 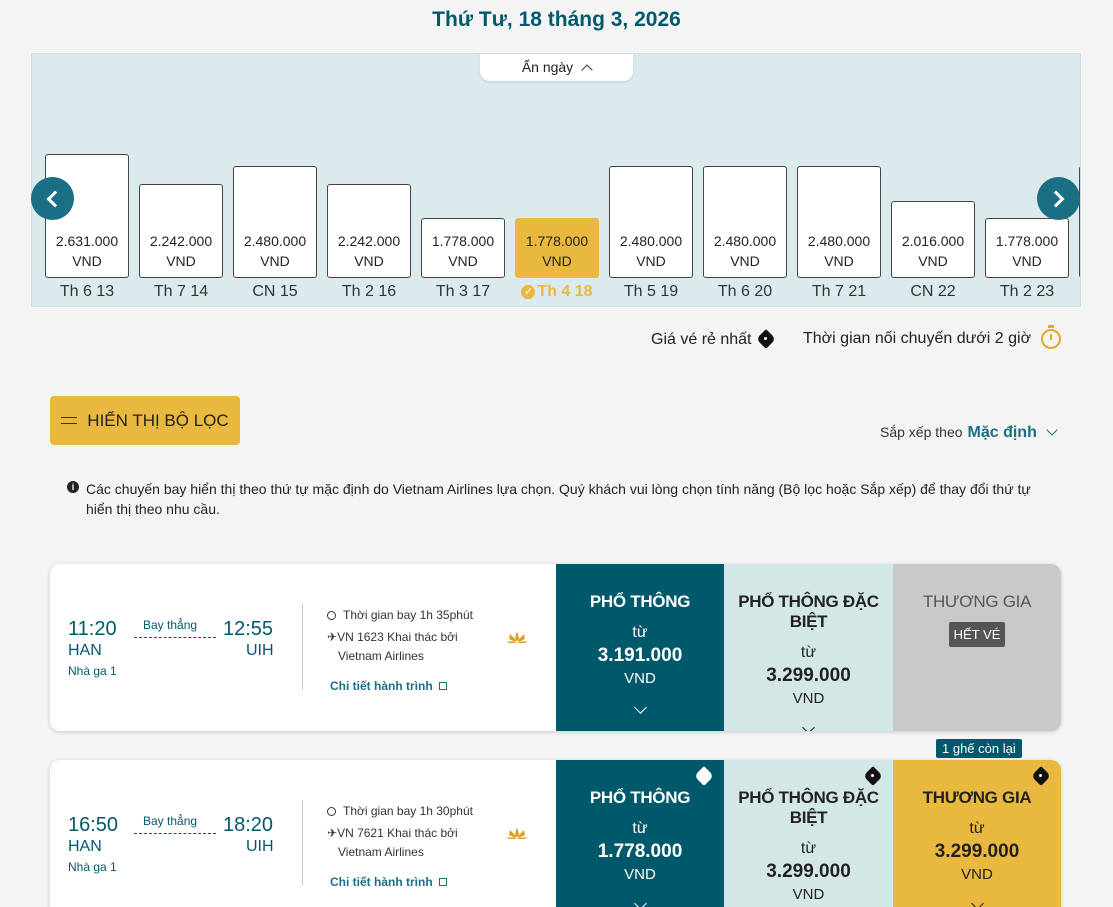 I want to click on day-label: Th 7 14, so click(x=181, y=292).